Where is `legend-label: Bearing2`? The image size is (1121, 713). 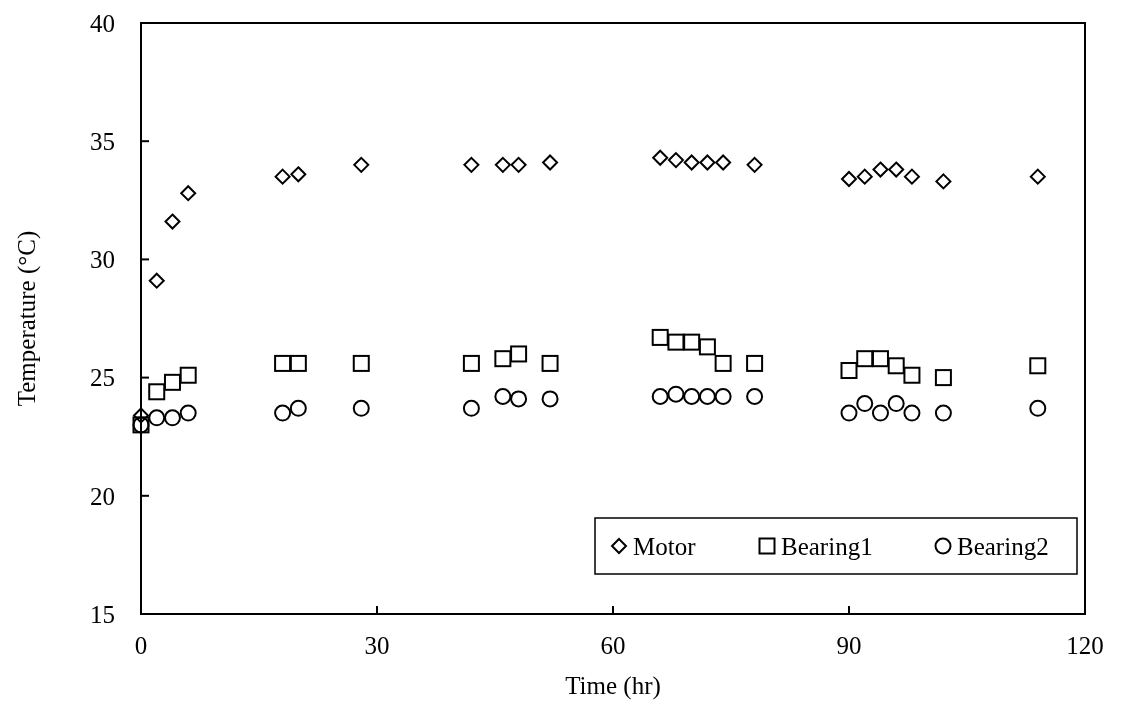
legend-label: Bearing2 is located at coordinates (1003, 546).